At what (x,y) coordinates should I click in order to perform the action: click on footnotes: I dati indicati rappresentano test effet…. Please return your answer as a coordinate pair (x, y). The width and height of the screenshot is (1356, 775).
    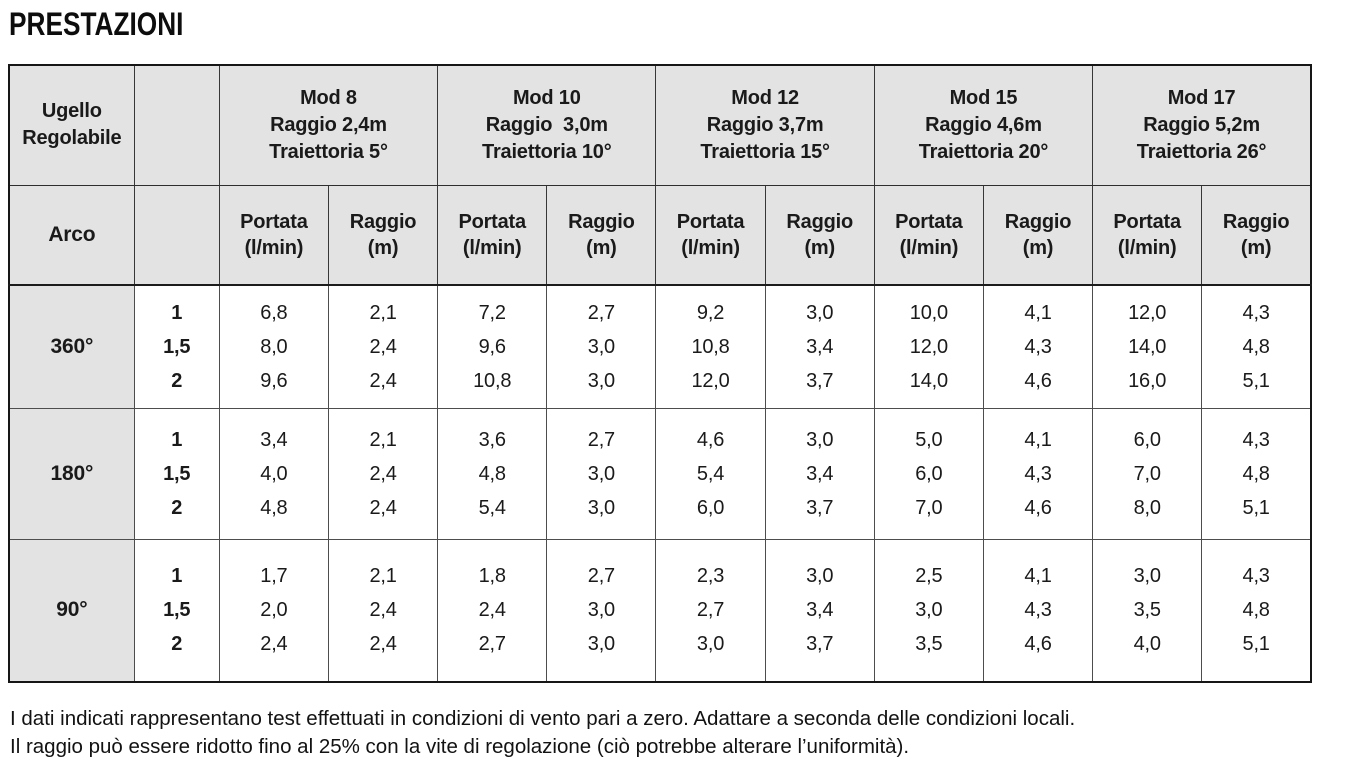
    Looking at the image, I should click on (542, 732).